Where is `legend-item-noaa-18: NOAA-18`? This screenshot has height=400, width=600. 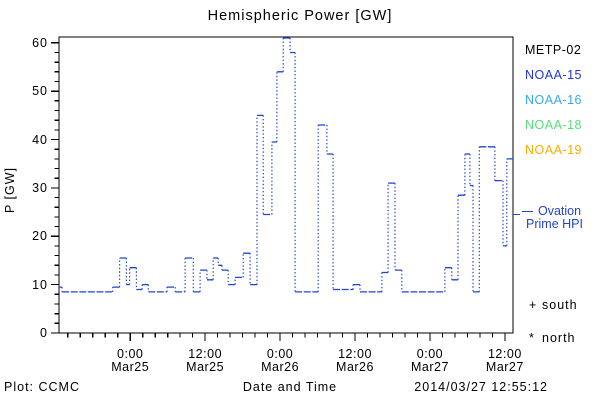 legend-item-noaa-18: NOAA-18 is located at coordinates (553, 125).